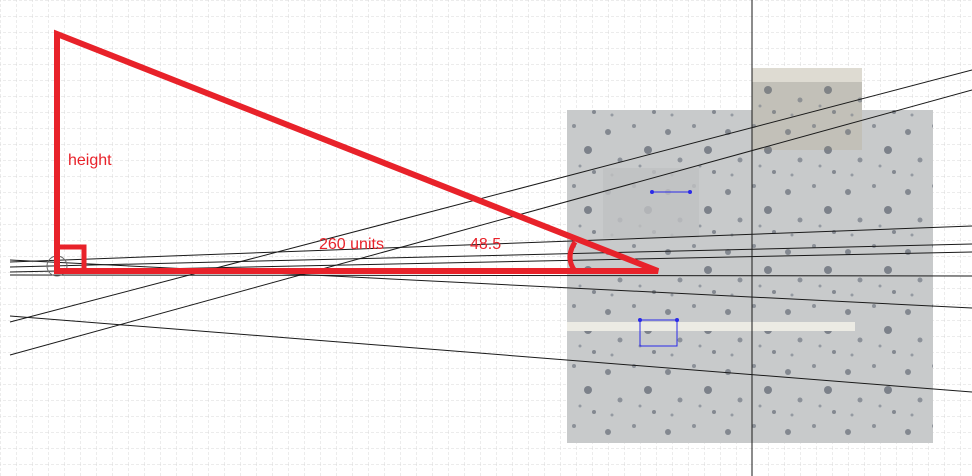 The height and width of the screenshot is (476, 972). Describe the element at coordinates (351, 244) in the screenshot. I see `distance-label: 260 units` at that location.